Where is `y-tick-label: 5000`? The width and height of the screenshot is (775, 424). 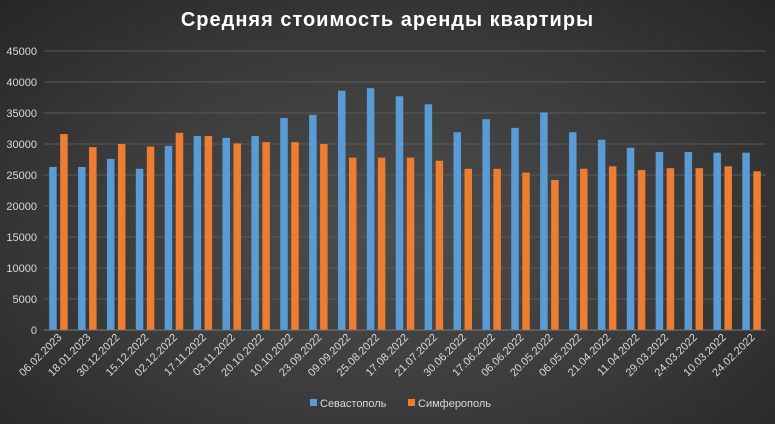
y-tick-label: 5000 is located at coordinates (25, 300).